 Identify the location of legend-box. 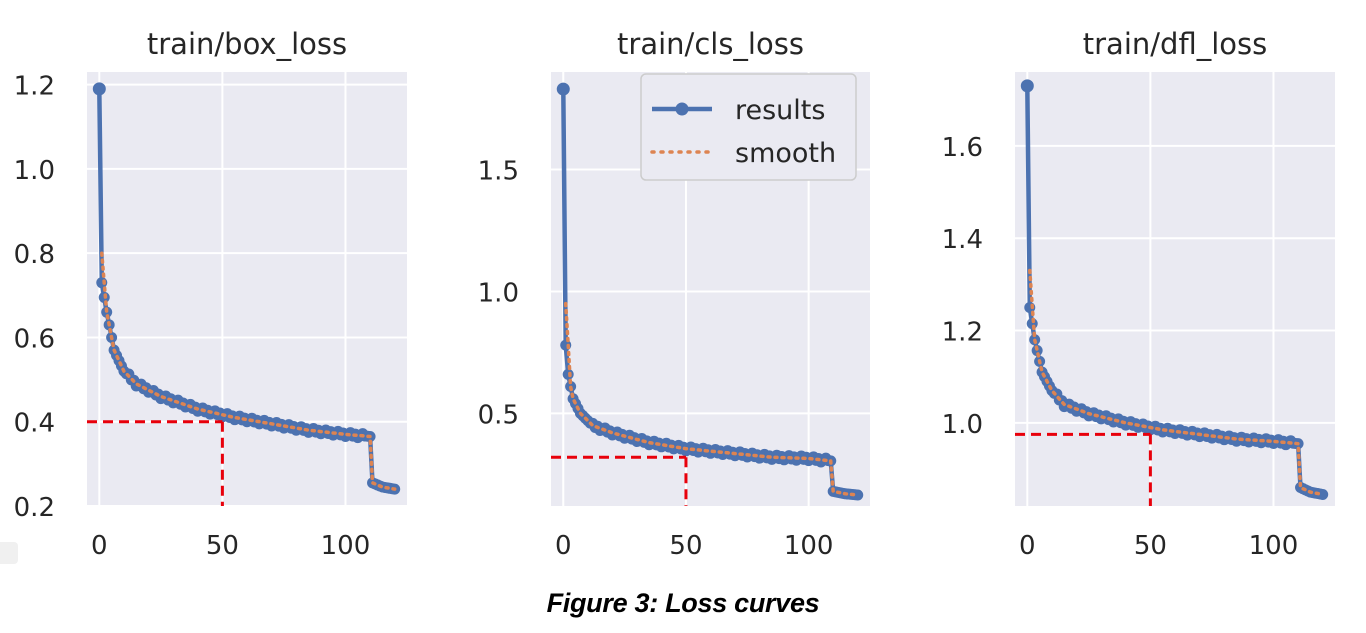
(748, 127).